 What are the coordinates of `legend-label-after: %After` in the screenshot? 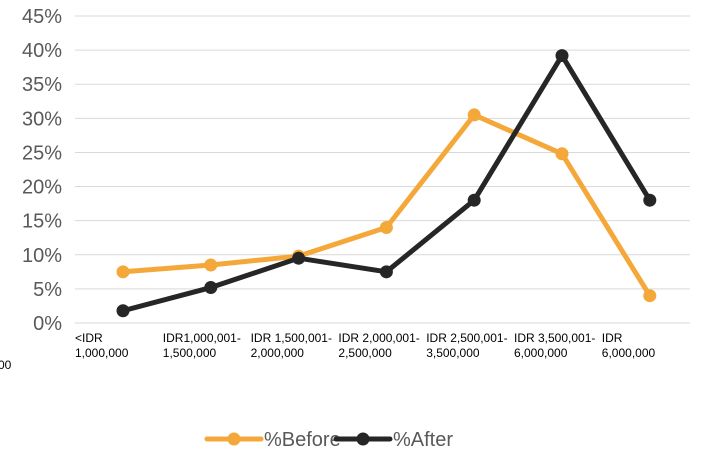 It's located at (423, 440).